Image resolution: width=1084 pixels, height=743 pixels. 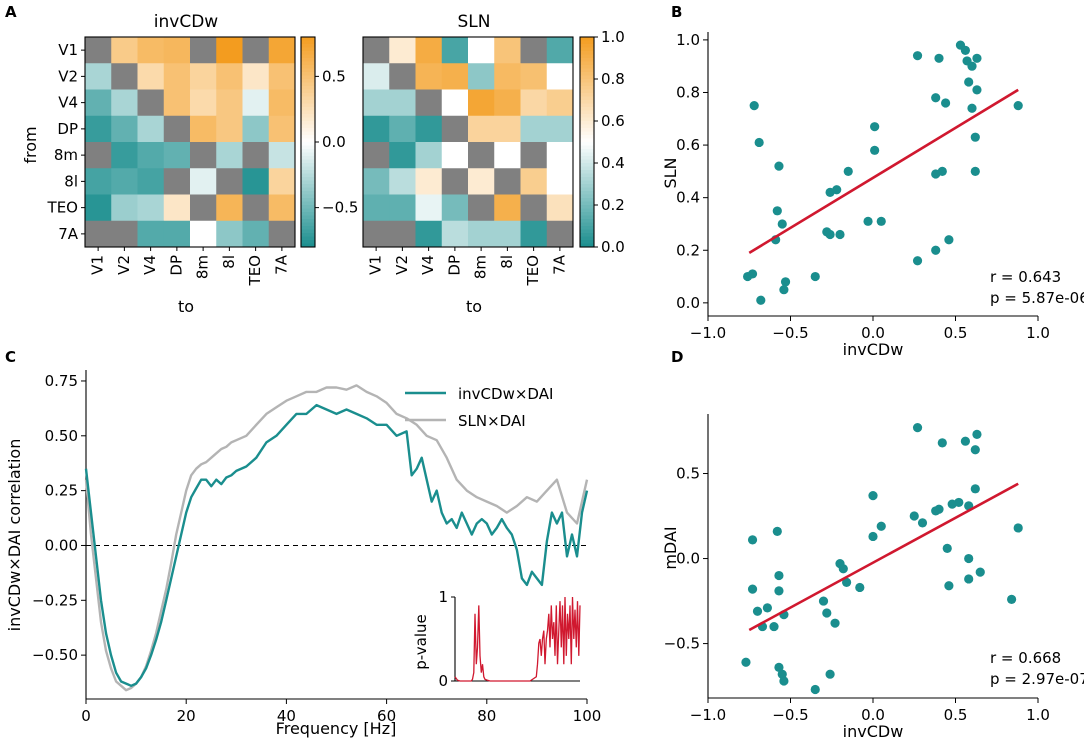 I want to click on scatter-ytick-label: 0.0, so click(x=688, y=303).